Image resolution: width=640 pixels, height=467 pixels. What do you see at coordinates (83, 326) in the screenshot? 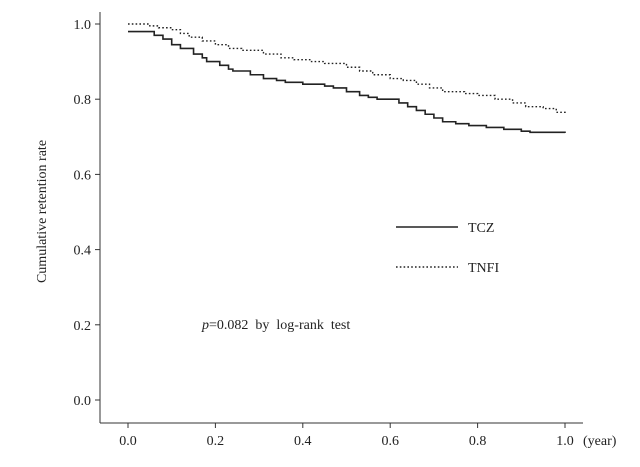
I see `y-tick-label: 0.2` at bounding box center [83, 326].